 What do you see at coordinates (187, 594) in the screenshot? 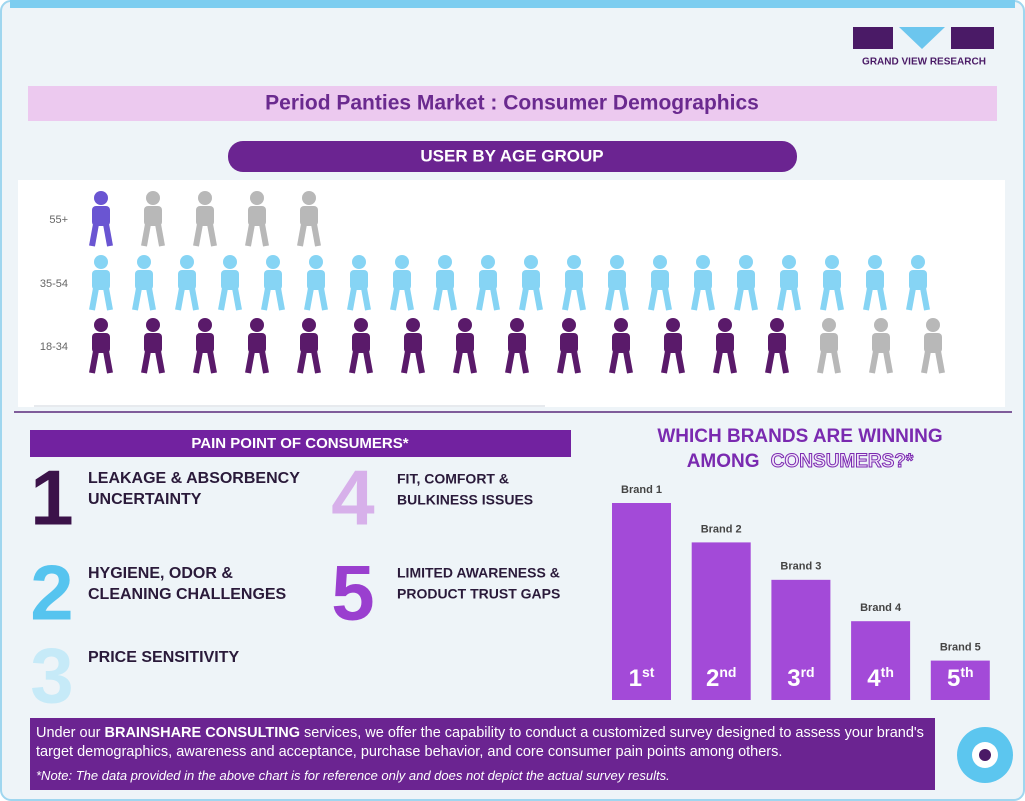
I see `pain-text: CLEANING CHALLENGES` at bounding box center [187, 594].